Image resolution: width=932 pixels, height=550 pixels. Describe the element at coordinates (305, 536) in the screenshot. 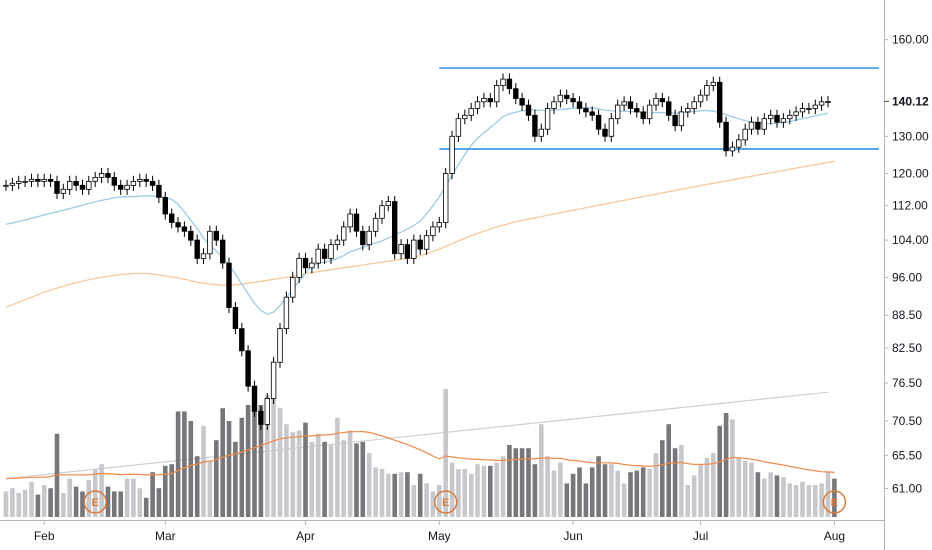

I see `x-axis-tick-label: Apr` at that location.